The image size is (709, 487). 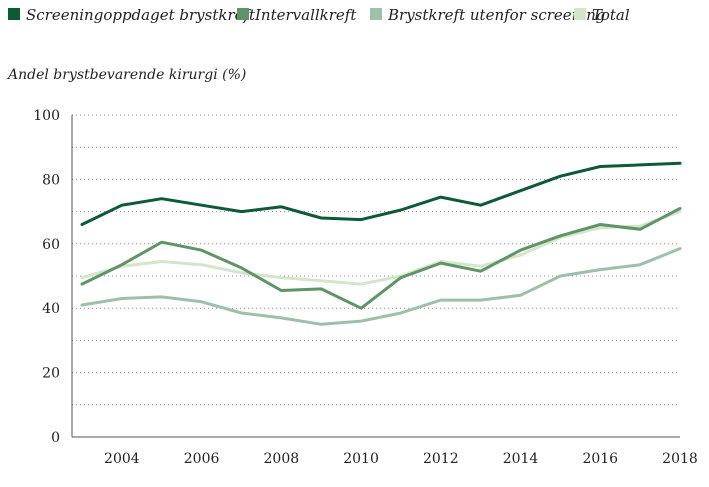 What do you see at coordinates (126, 75) in the screenshot?
I see `y-axis-label: Andel brystbevarende kirurgi (%)` at bounding box center [126, 75].